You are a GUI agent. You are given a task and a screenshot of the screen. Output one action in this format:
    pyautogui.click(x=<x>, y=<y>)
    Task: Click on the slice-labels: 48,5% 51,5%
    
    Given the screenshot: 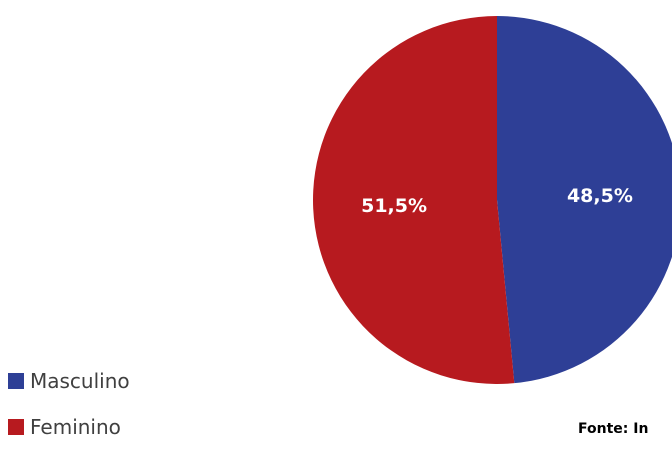 What is the action you would take?
    pyautogui.click(x=497, y=201)
    